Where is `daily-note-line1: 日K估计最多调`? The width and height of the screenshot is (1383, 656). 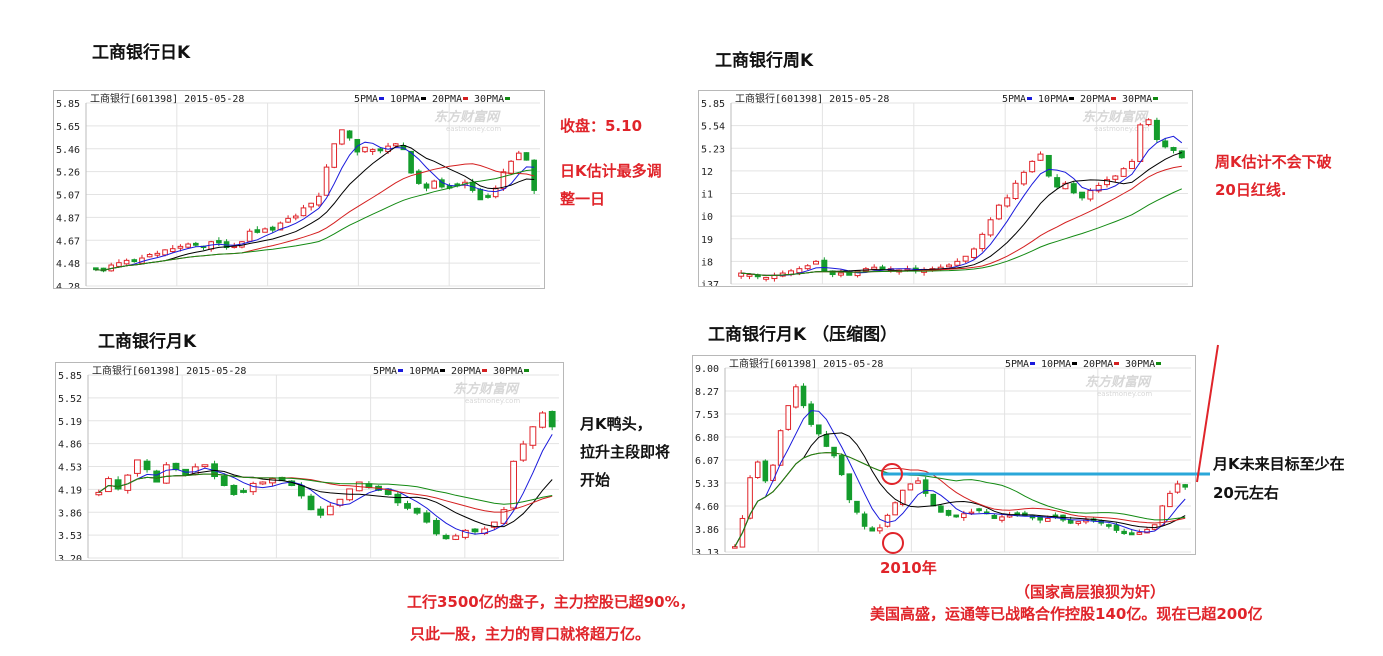 daily-note-line1: 日K估计最多调 is located at coordinates (611, 171).